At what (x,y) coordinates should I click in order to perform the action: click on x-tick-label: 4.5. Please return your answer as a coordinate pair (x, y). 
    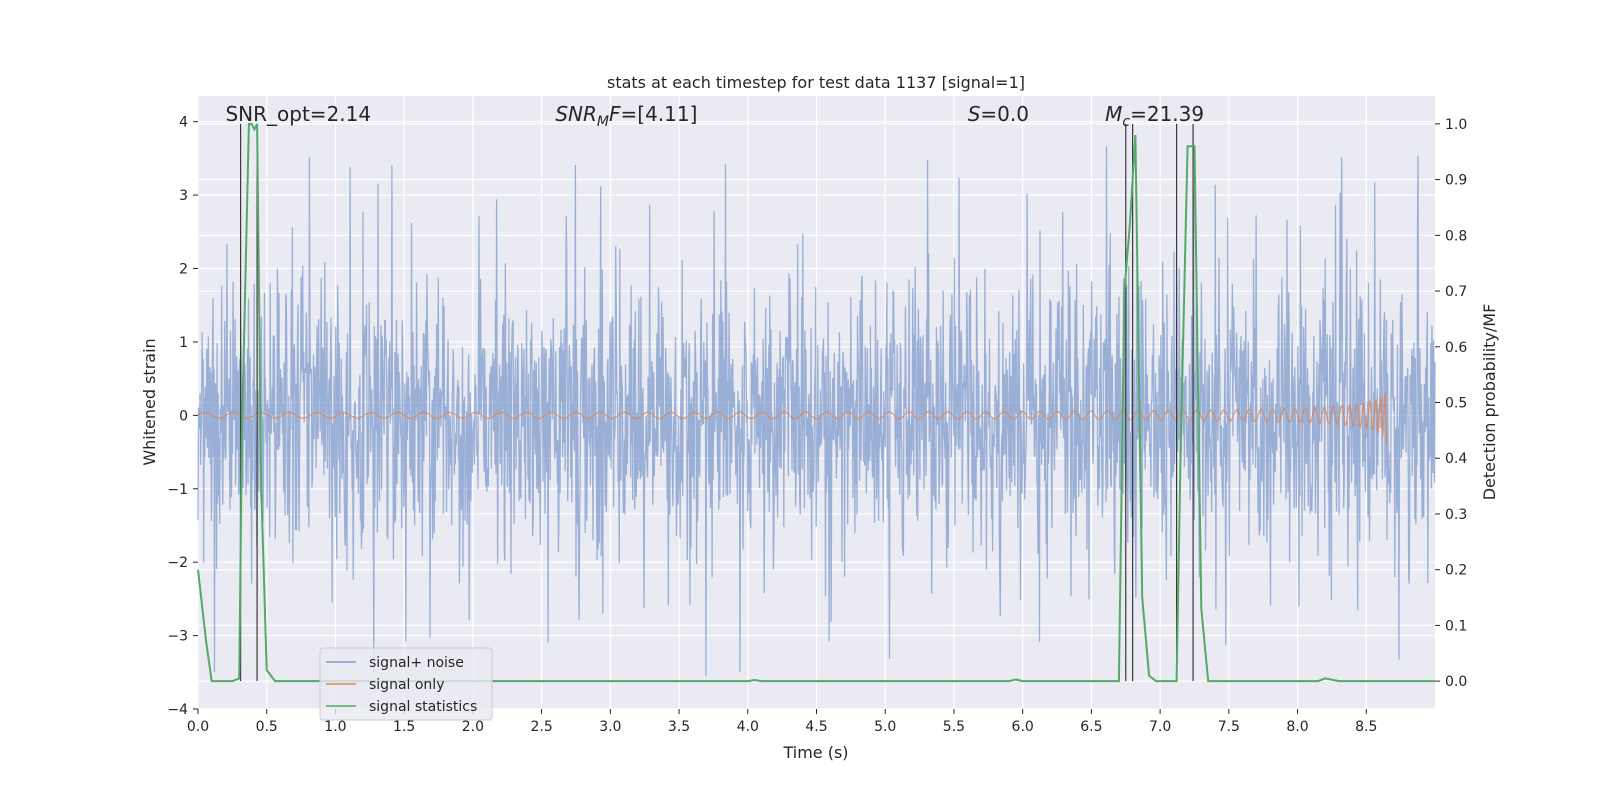
    Looking at the image, I should click on (816, 727).